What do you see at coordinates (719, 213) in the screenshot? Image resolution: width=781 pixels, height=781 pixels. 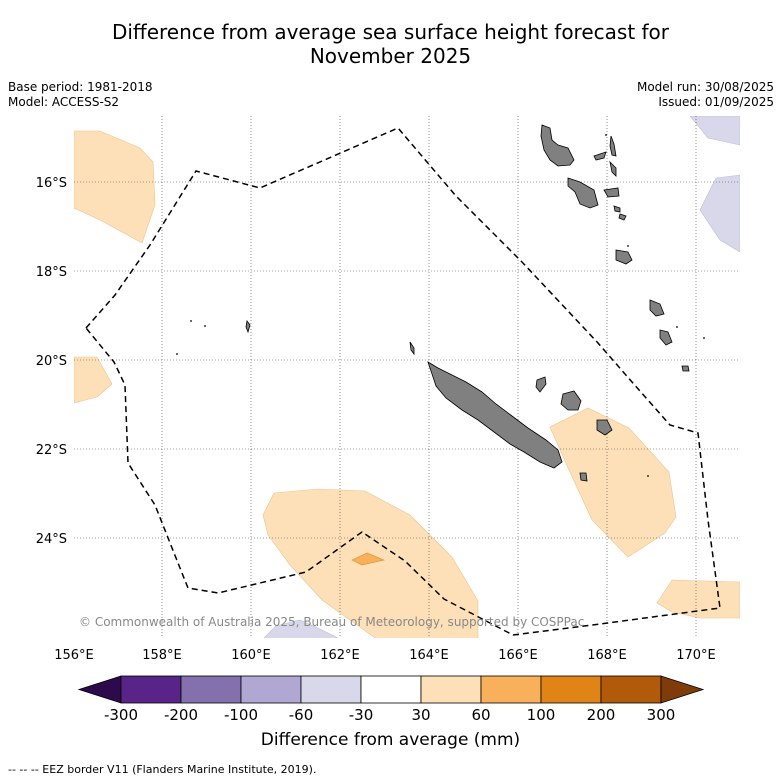 I see `anomaly-negative-region-e` at bounding box center [719, 213].